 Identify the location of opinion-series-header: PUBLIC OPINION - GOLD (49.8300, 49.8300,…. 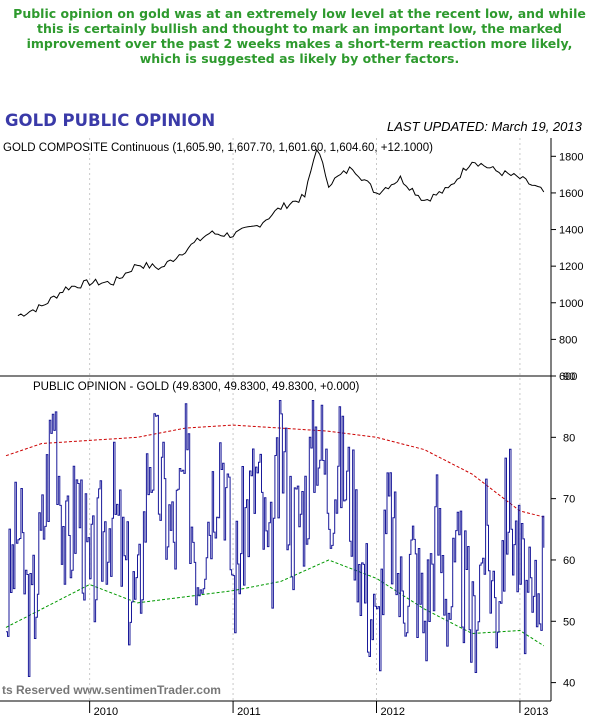
(196, 387).